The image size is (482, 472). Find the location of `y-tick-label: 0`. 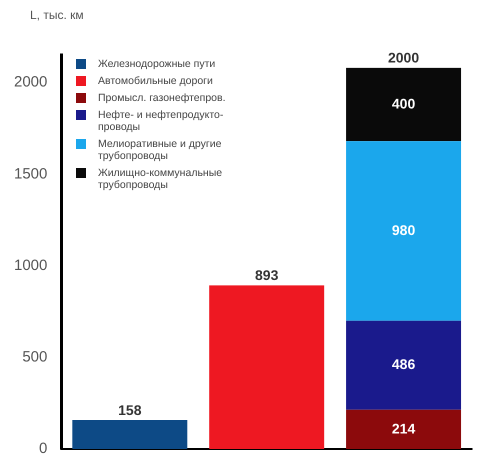

y-tick-label: 0 is located at coordinates (43, 449).